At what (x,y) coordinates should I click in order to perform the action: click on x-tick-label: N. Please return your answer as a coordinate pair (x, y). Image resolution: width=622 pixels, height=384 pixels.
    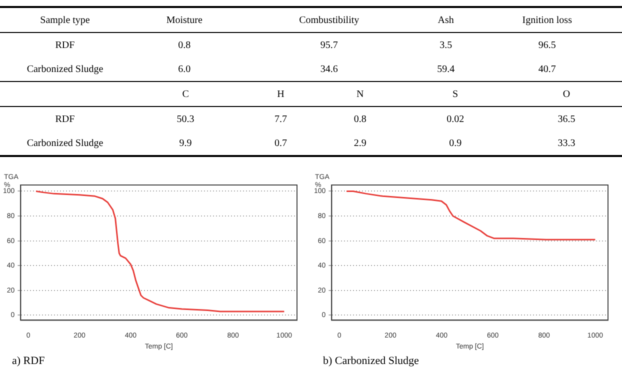
    Looking at the image, I should click on (360, 95).